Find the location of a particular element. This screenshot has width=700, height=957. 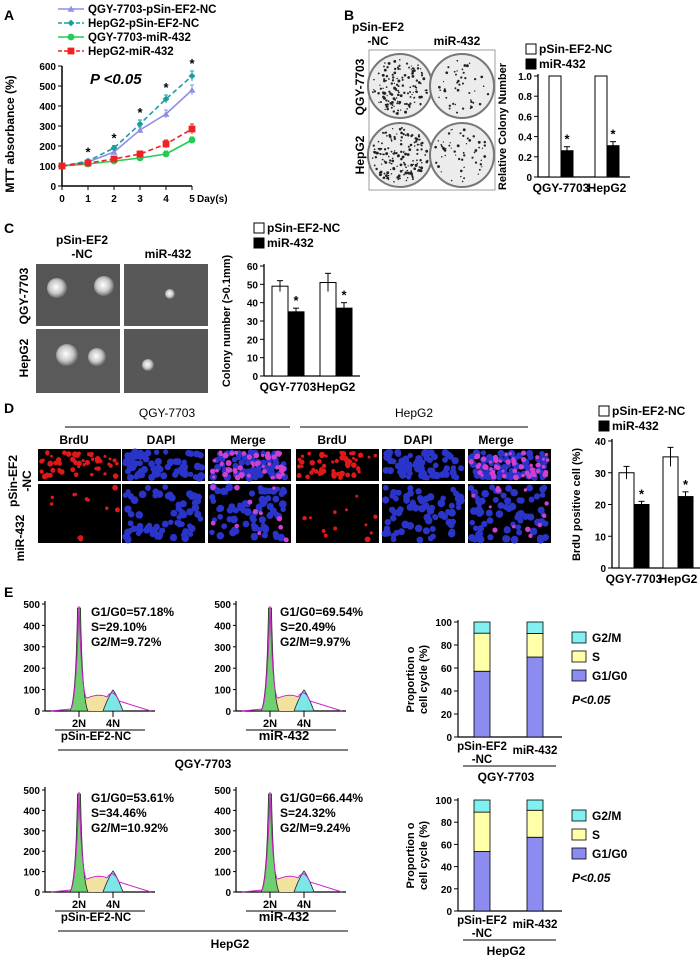

hist-4n-label: 4N is located at coordinates (113, 905).